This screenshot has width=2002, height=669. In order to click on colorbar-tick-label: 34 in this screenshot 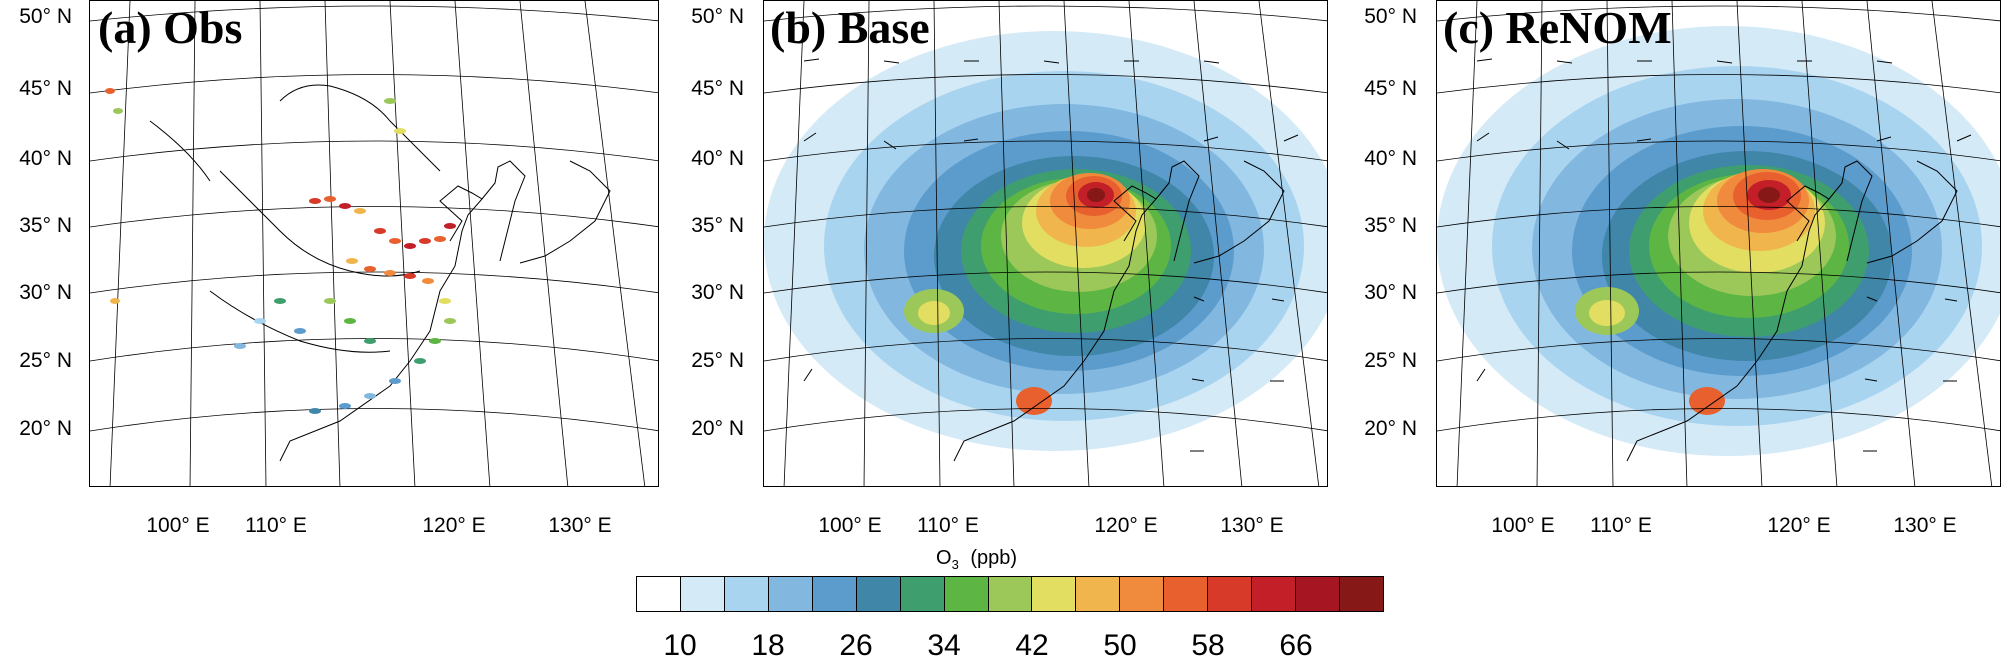, I will do `click(944, 645)`.